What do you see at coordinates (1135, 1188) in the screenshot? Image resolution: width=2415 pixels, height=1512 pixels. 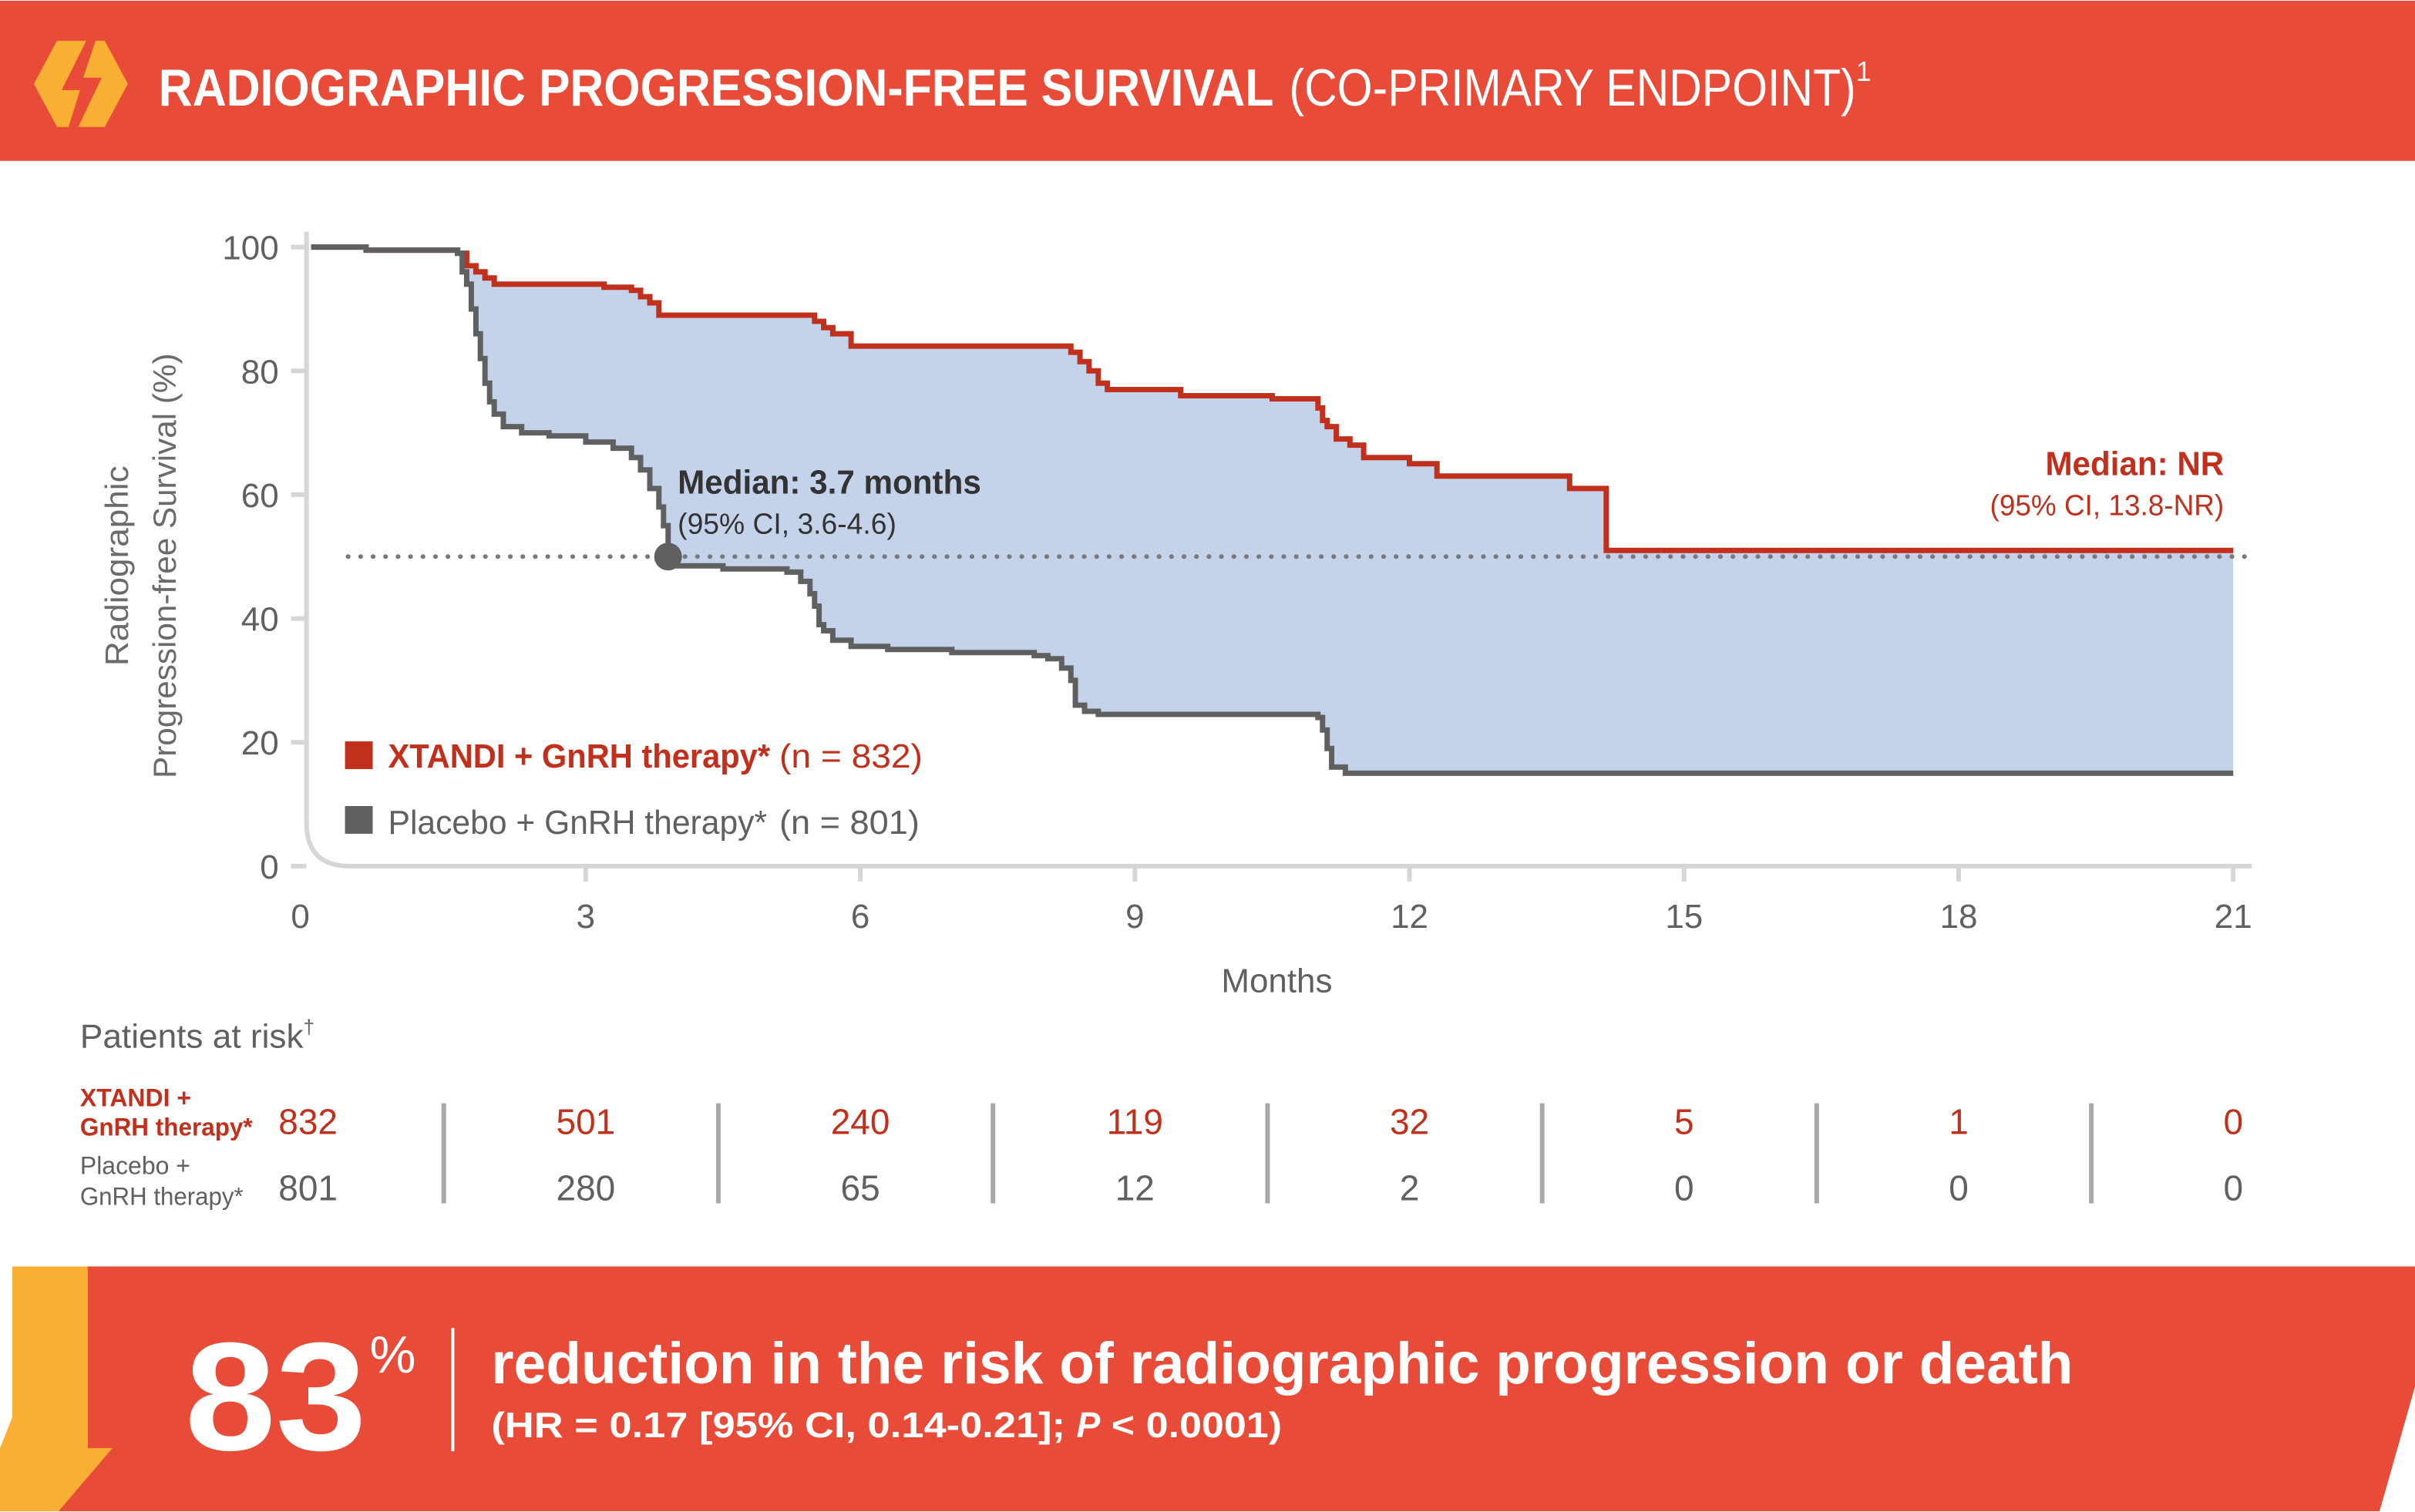 I see `risk-cell: 12` at bounding box center [1135, 1188].